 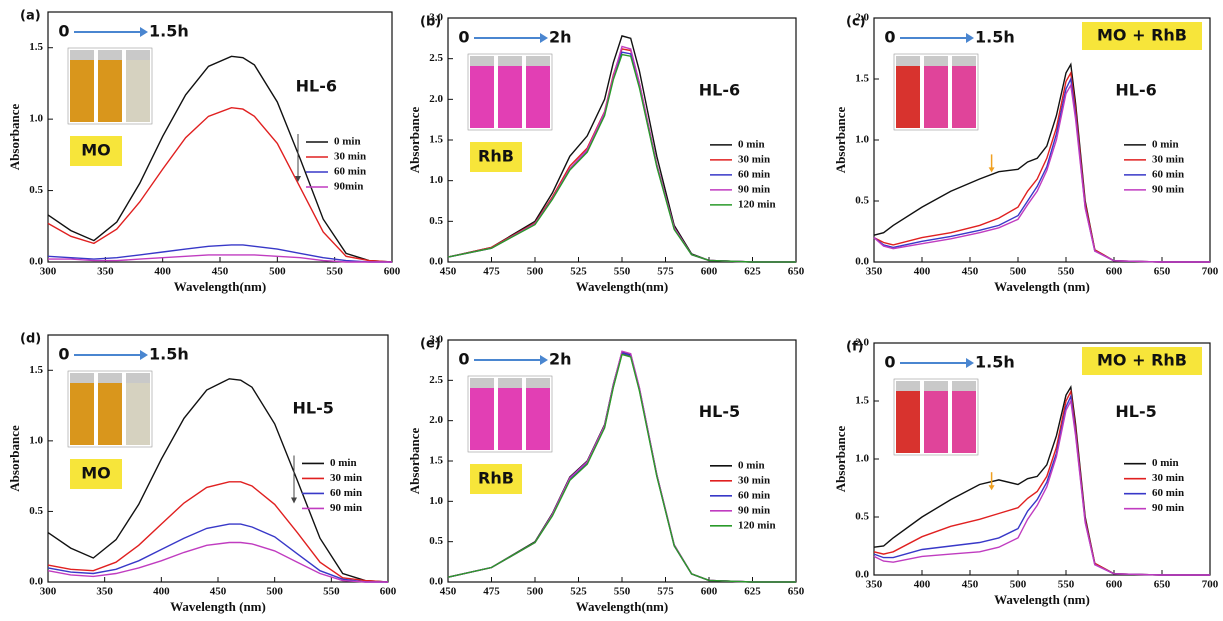 I want to click on x-tick-label: 700, so click(x=1210, y=585).